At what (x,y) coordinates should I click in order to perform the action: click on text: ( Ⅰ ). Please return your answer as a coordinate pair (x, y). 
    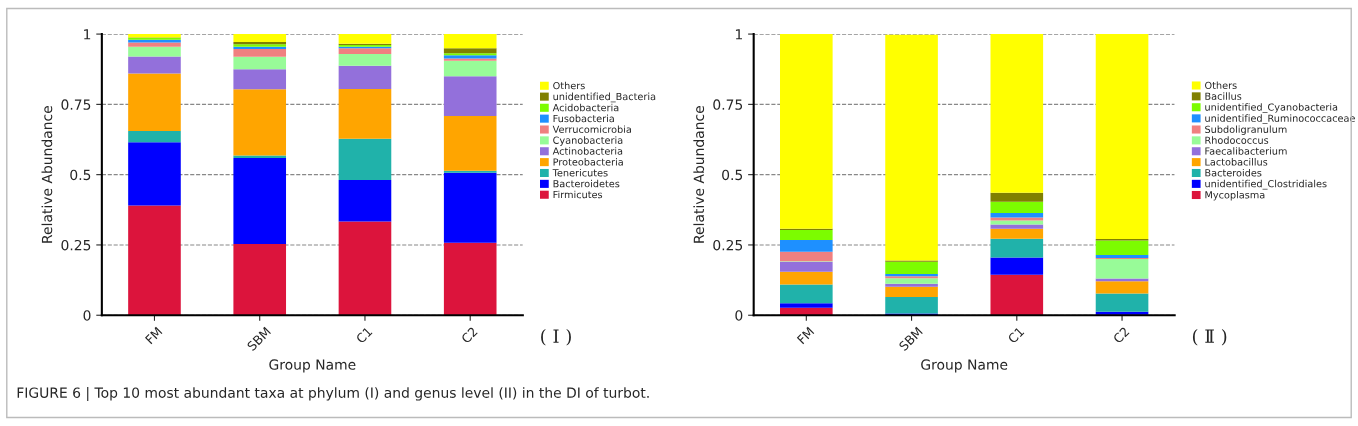
    Looking at the image, I should click on (556, 337).